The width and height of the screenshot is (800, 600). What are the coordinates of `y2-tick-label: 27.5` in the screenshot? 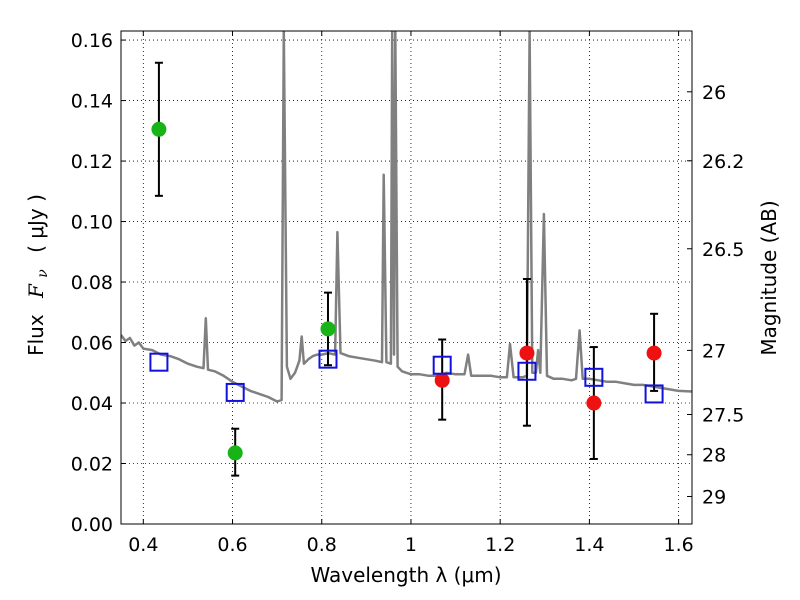 It's located at (723, 416).